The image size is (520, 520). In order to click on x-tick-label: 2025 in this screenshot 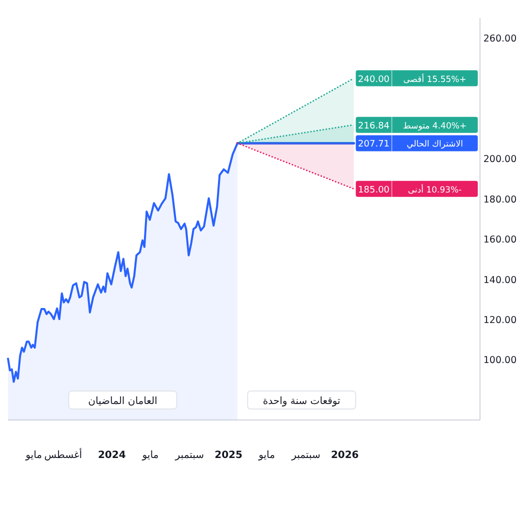, I will do `click(228, 455)`.